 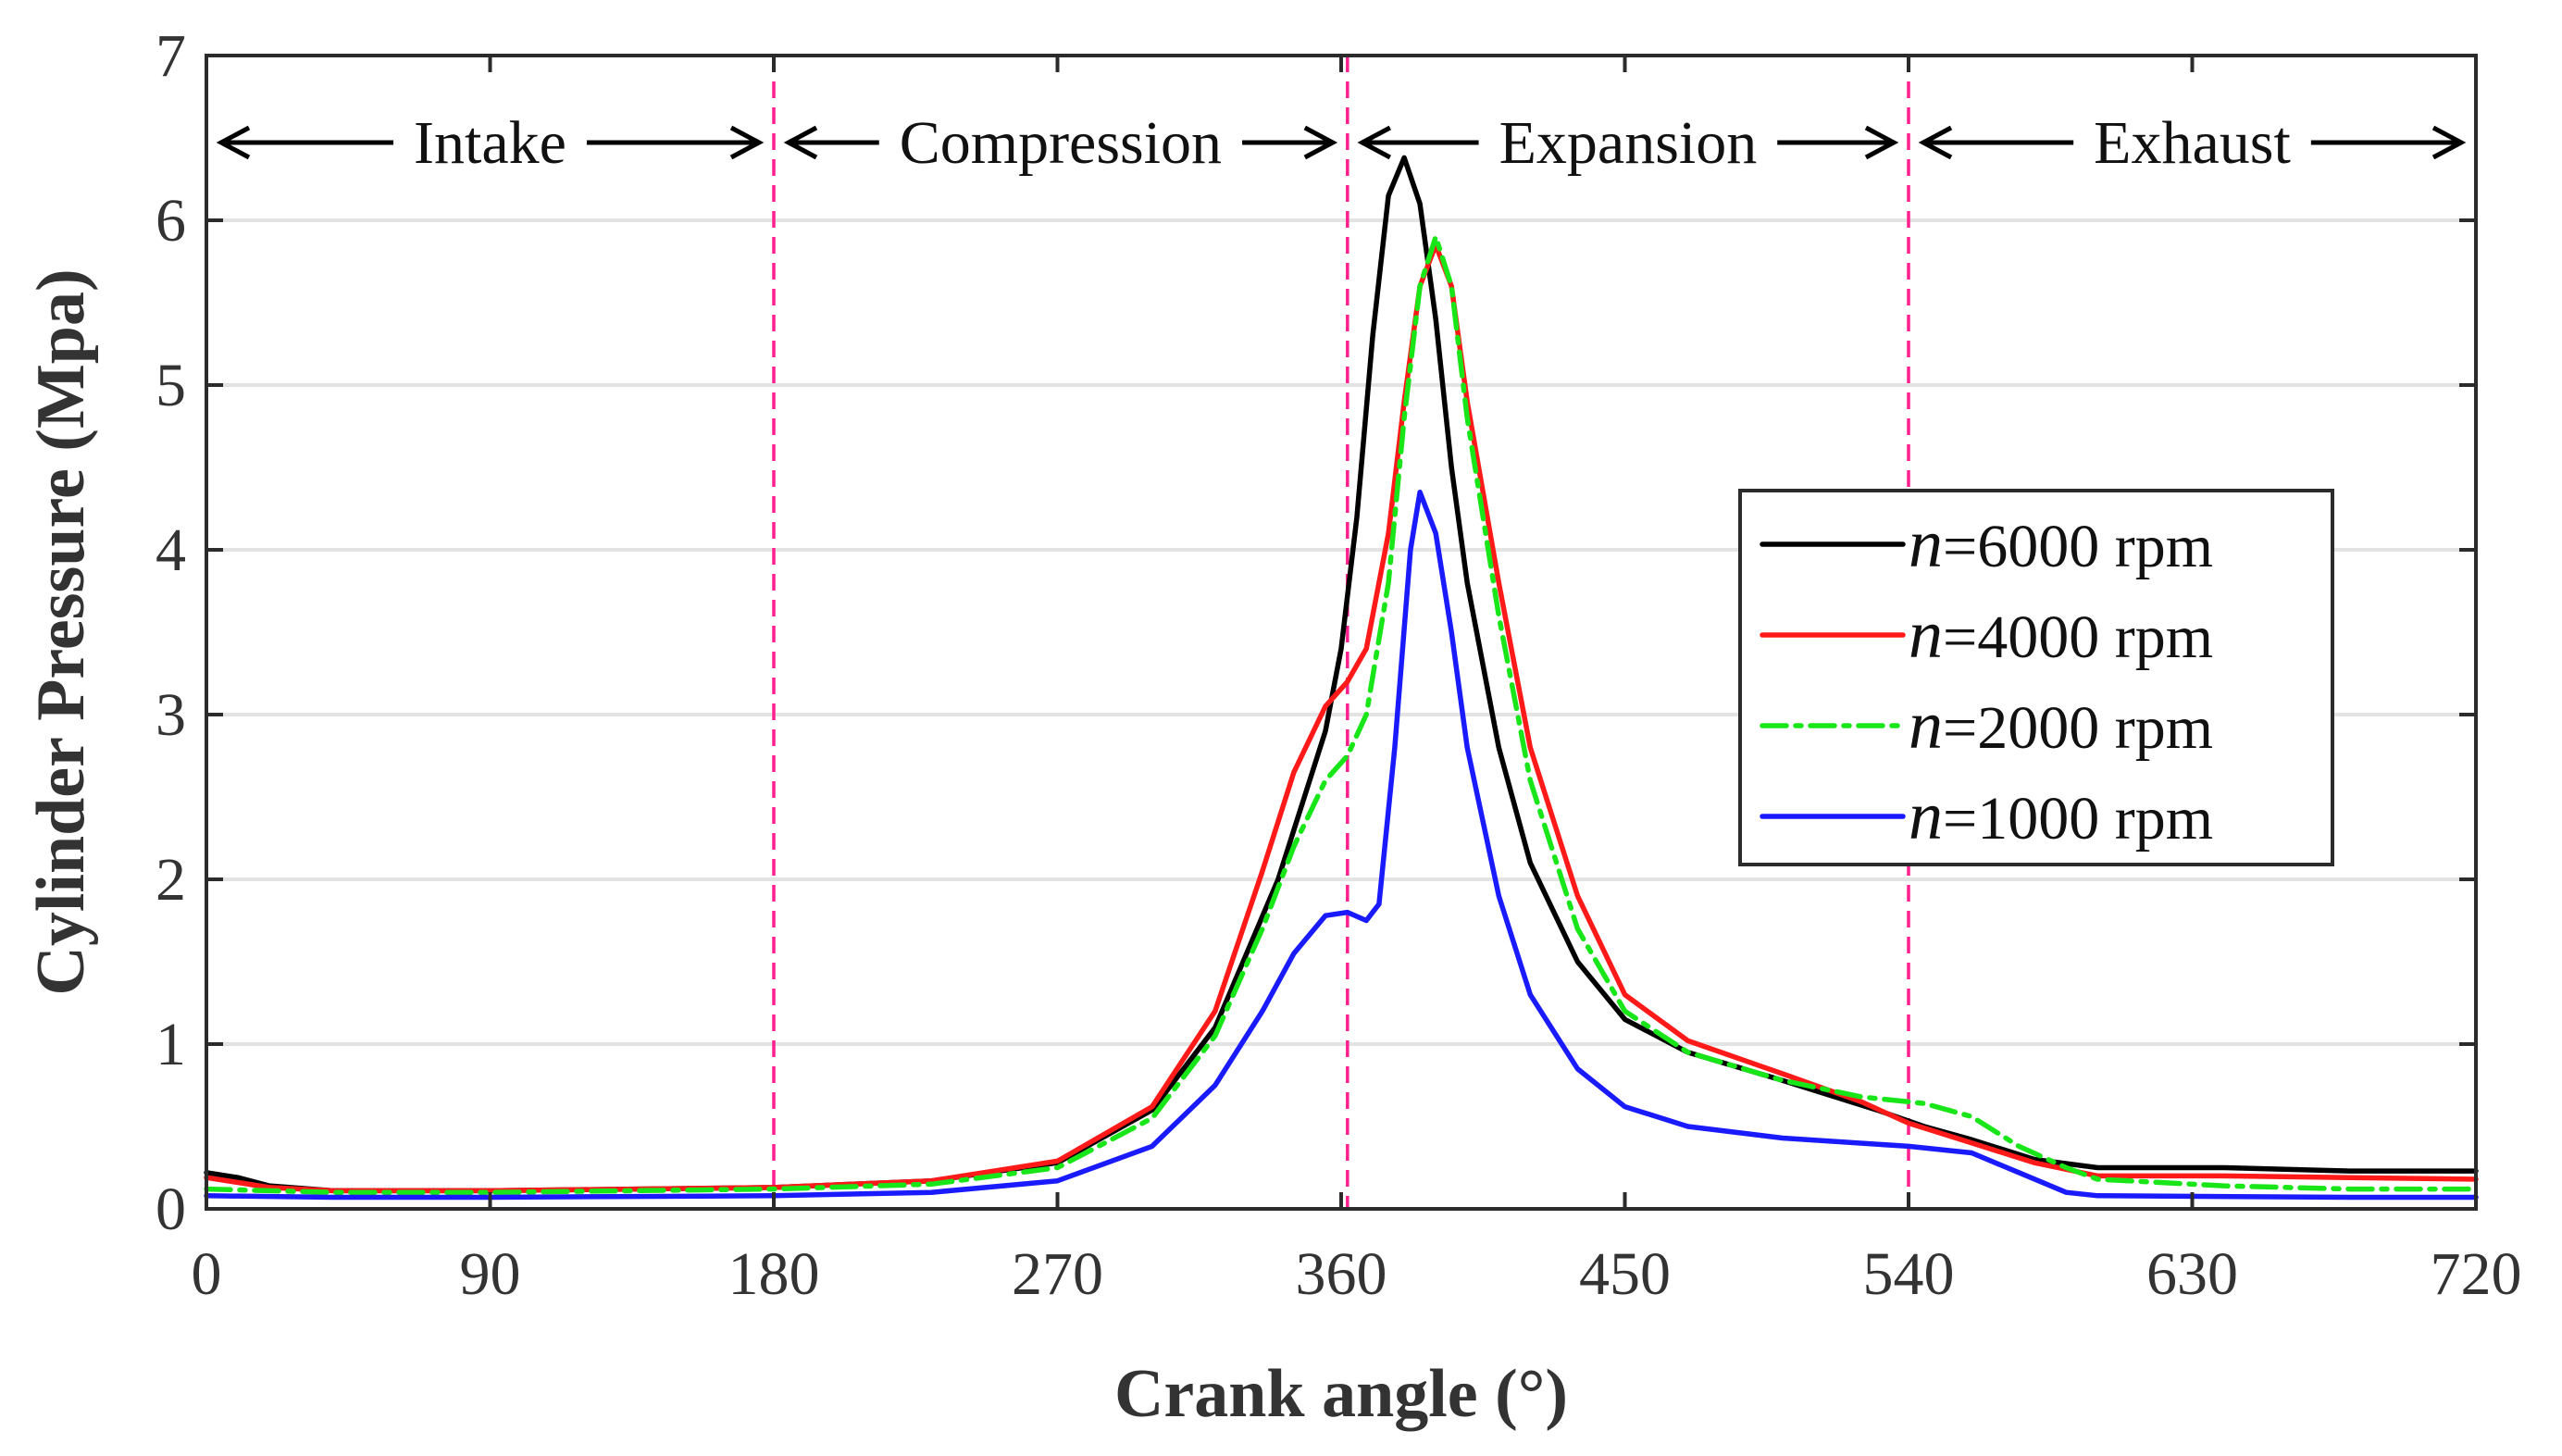 What do you see at coordinates (2078, 637) in the screenshot?
I see `legend-value: =4000 rpm` at bounding box center [2078, 637].